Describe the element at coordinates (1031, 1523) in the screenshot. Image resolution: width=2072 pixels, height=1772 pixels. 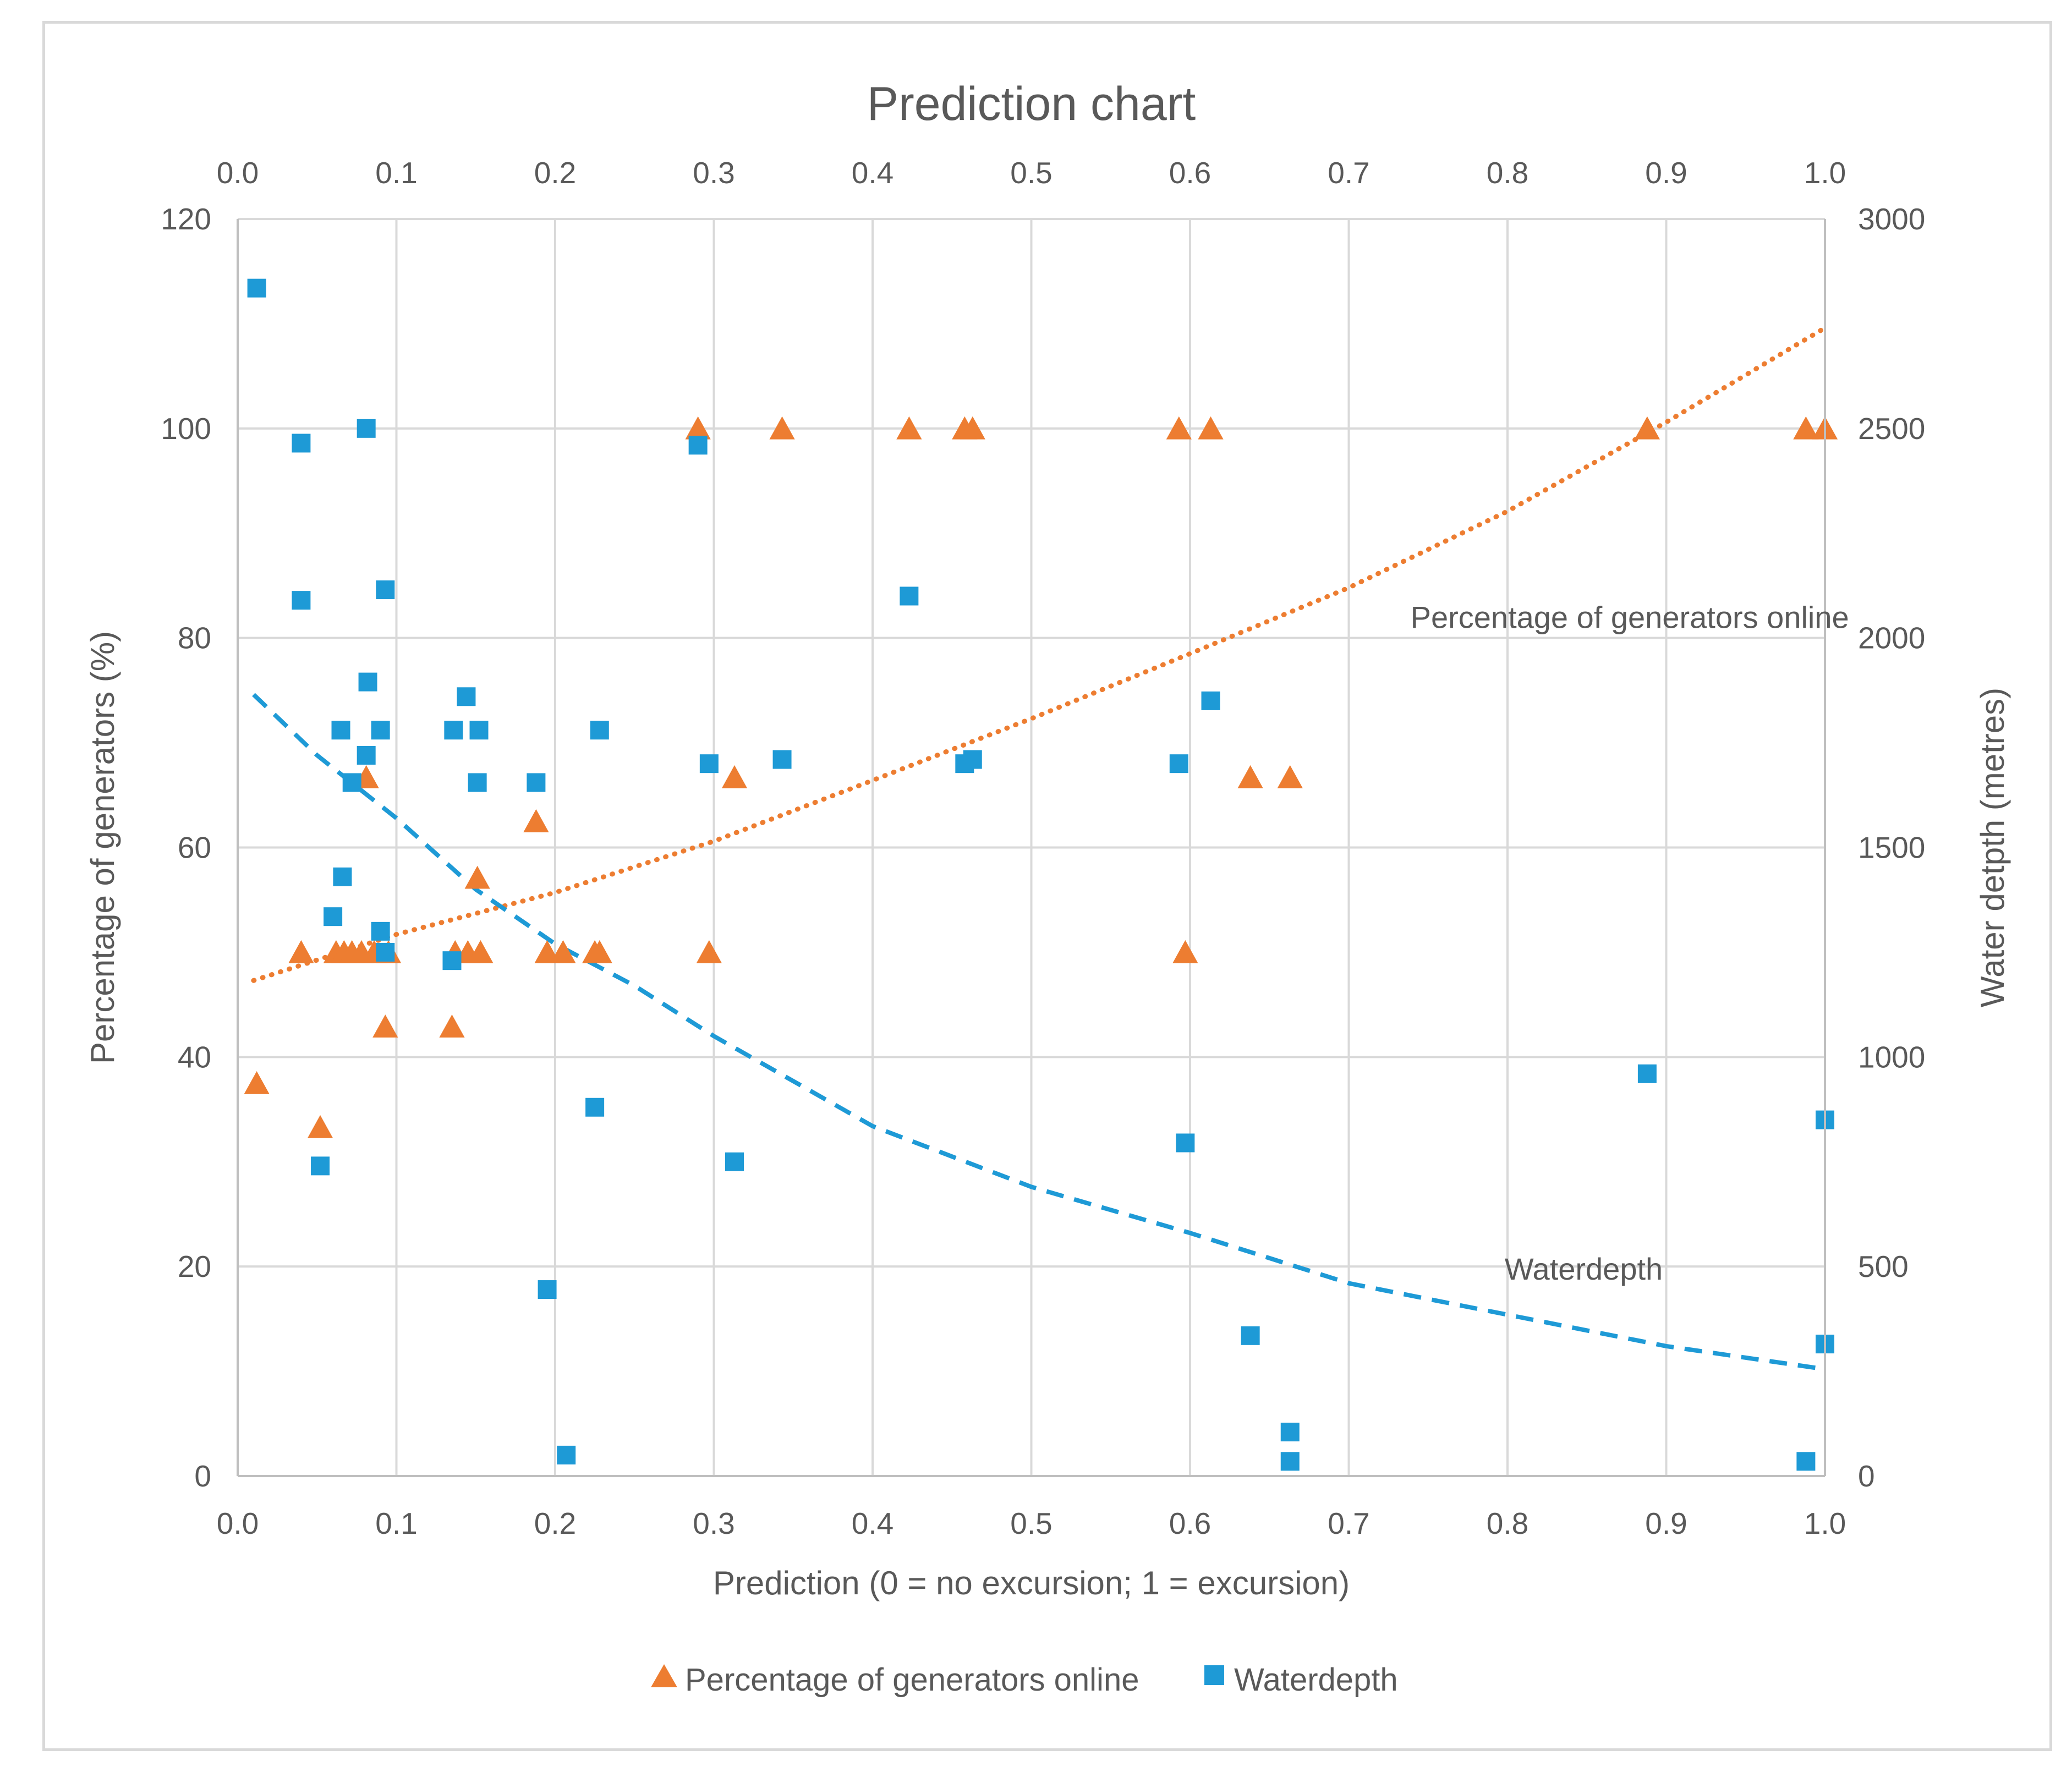
I see `x-tick-label: 0.5` at that location.